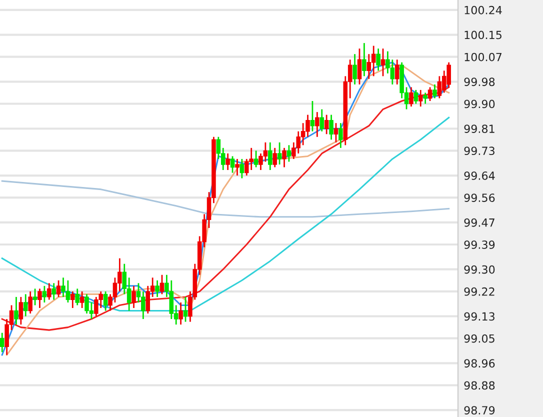  Describe the element at coordinates (479, 128) in the screenshot. I see `y-tick-label: 99.81` at that location.